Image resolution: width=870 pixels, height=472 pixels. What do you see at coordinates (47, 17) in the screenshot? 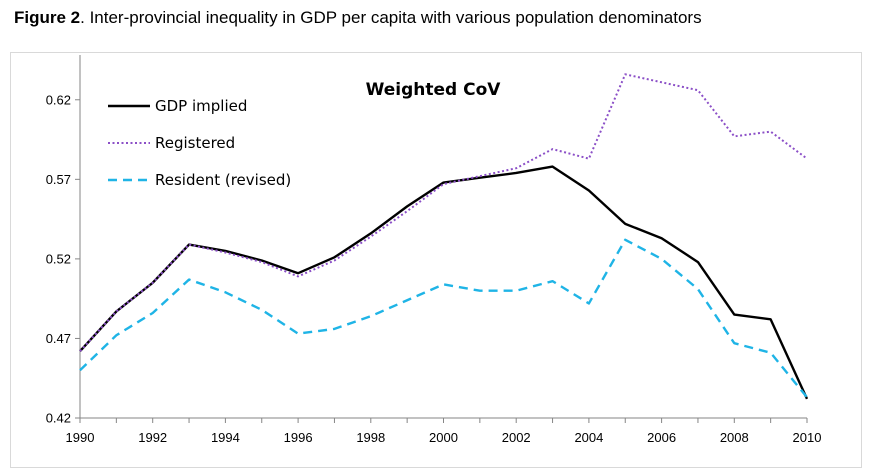
I see `figure-label: Figure 2` at bounding box center [47, 17].